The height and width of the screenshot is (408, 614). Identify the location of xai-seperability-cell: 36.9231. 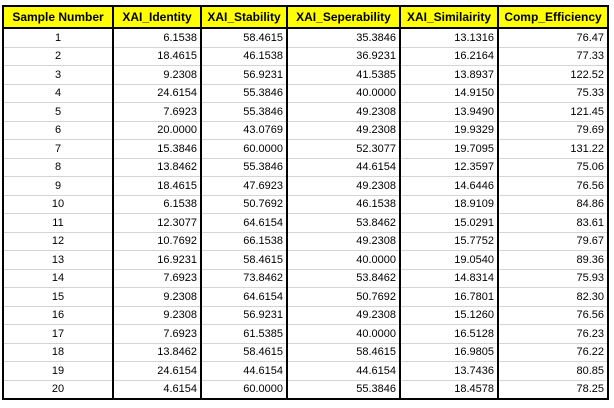
(343, 56).